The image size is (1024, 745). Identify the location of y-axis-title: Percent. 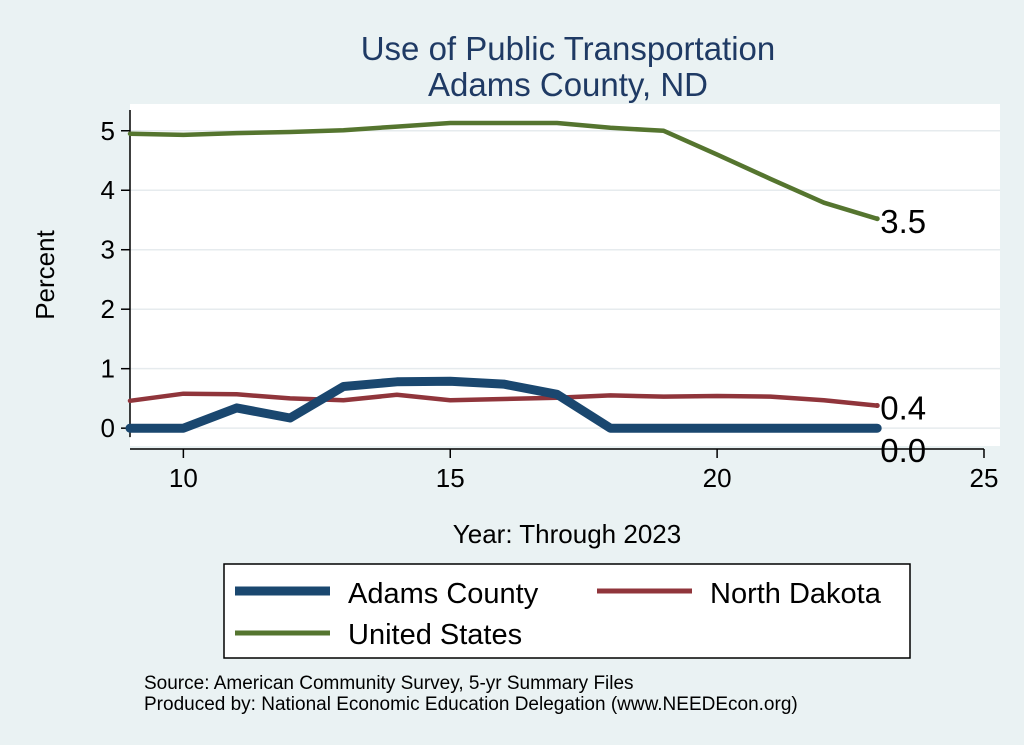
(45, 274).